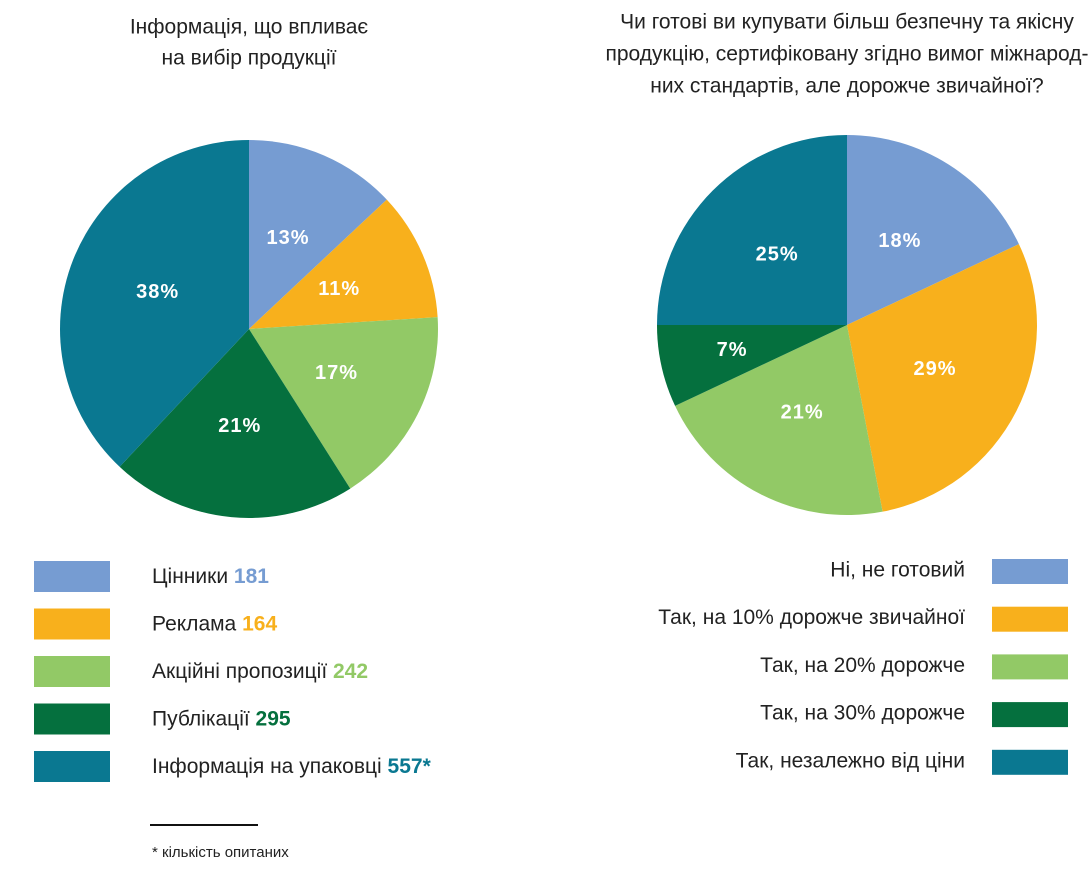 This screenshot has width=1090, height=874. I want to click on legend-label: Інформація на упаковці 557*, so click(292, 766).